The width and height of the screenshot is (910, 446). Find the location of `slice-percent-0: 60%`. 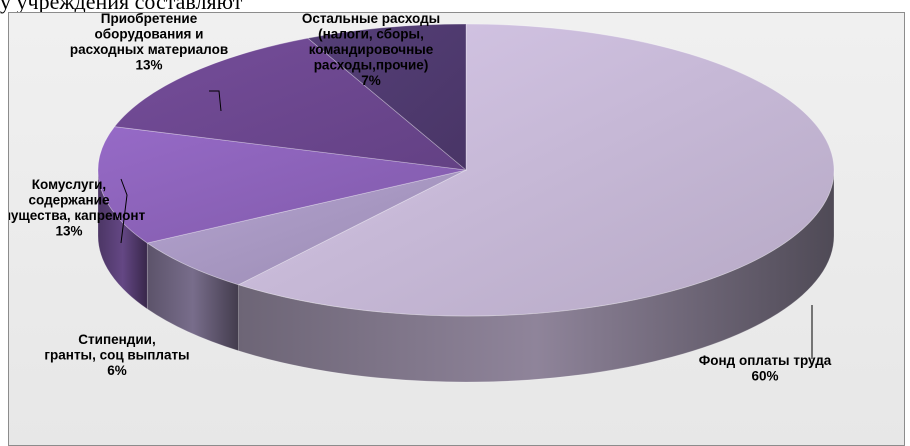

slice-percent-0: 60% is located at coordinates (764, 376).